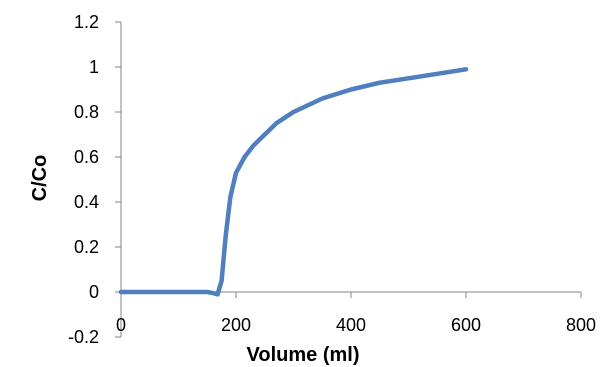  I want to click on y-tick-label: -0.2, so click(83, 337).